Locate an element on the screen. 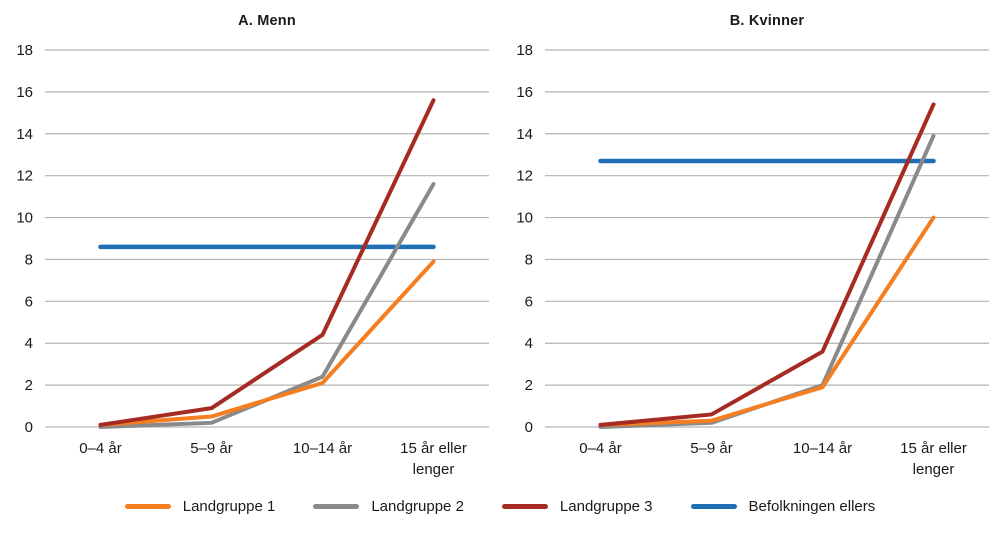  legend-label: Landgruppe 1 is located at coordinates (229, 506).